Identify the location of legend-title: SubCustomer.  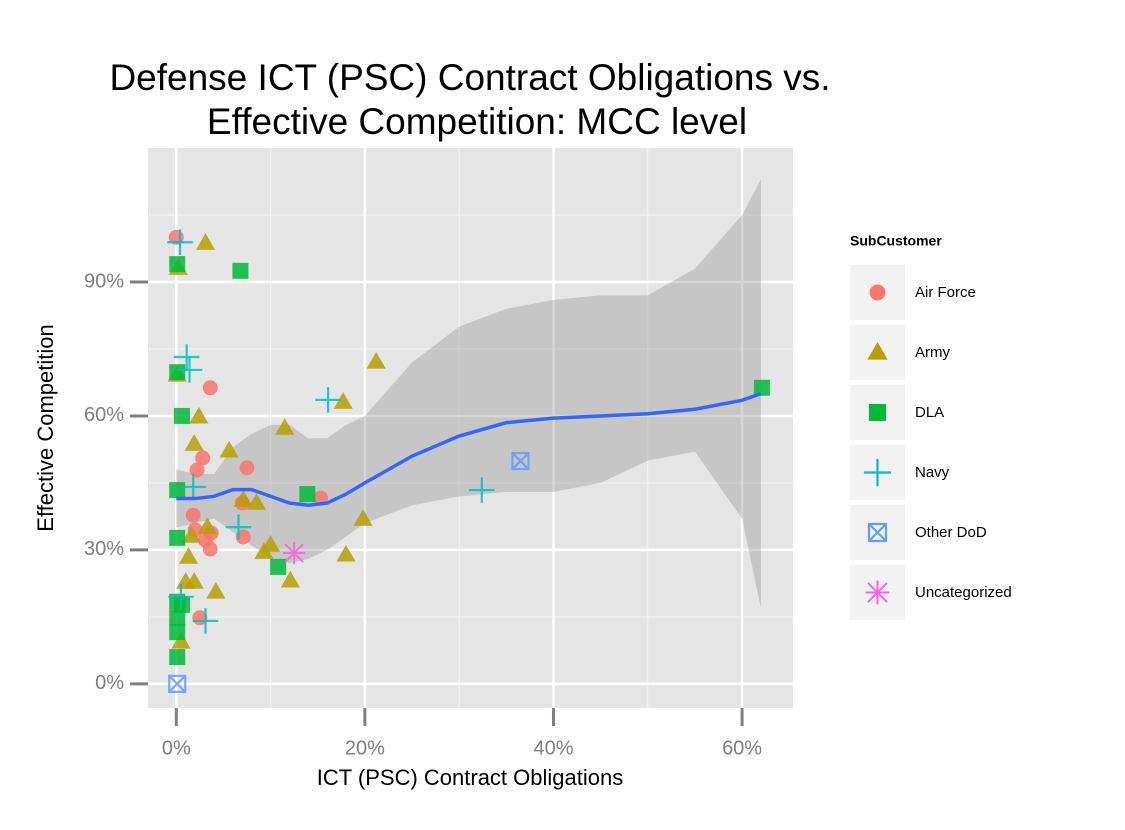
(896, 241).